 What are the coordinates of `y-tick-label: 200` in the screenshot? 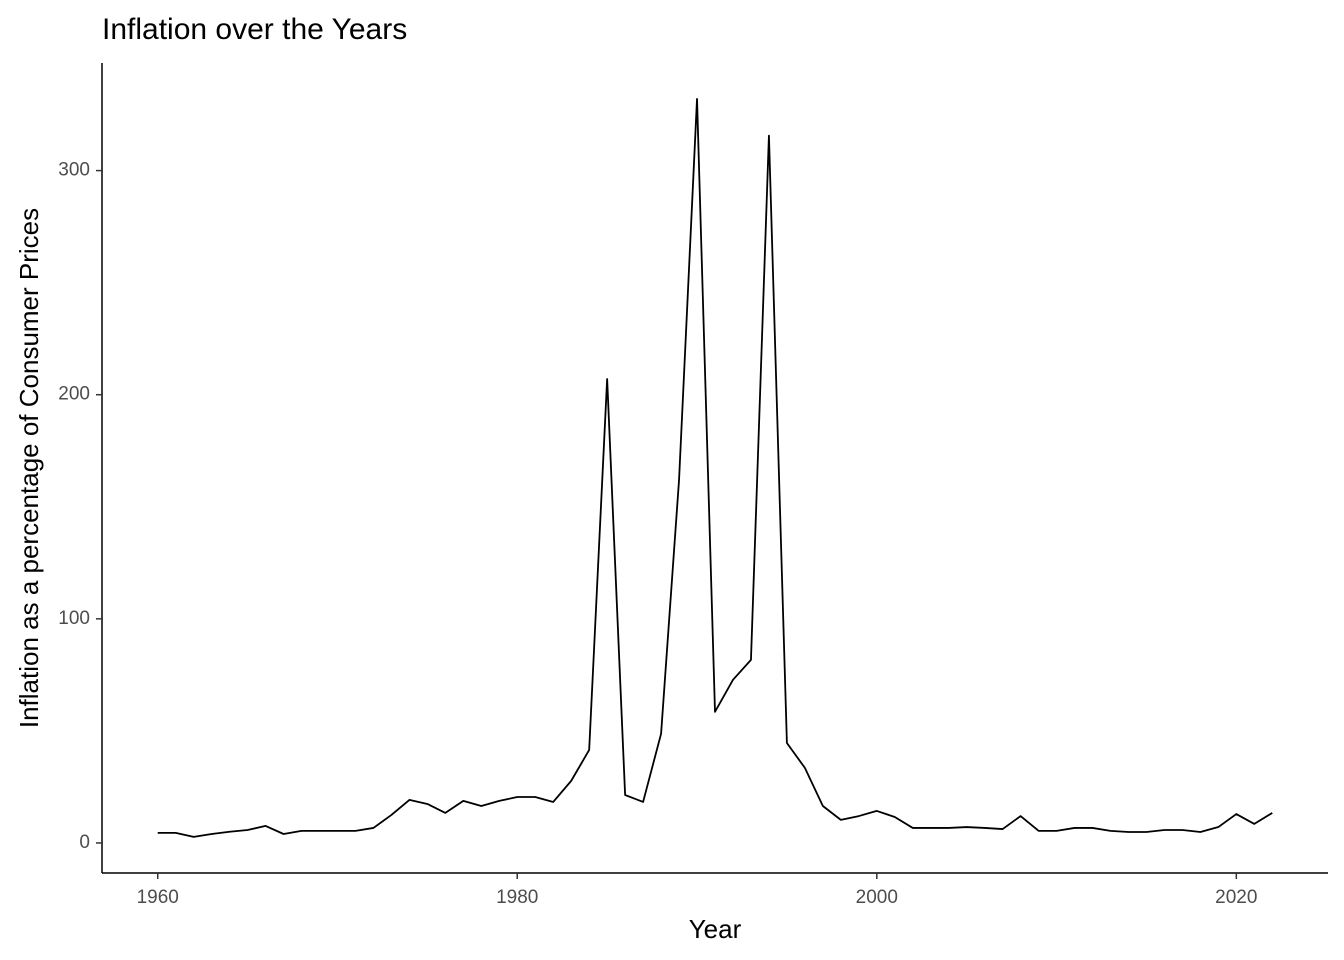 It's located at (74, 394).